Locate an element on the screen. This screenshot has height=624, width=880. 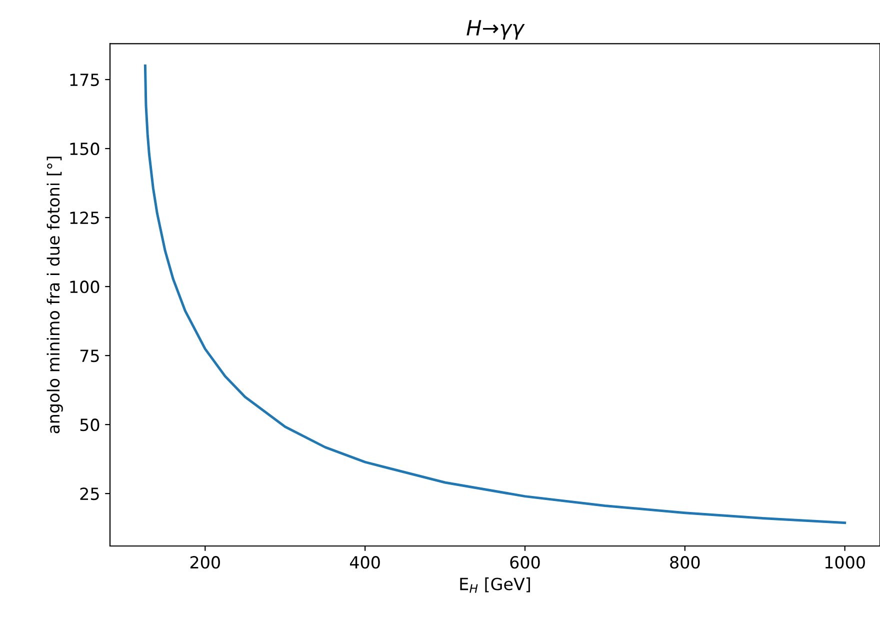
y-axis-title: angolo minimo fra i due fotoni [°] is located at coordinates (54, 295).